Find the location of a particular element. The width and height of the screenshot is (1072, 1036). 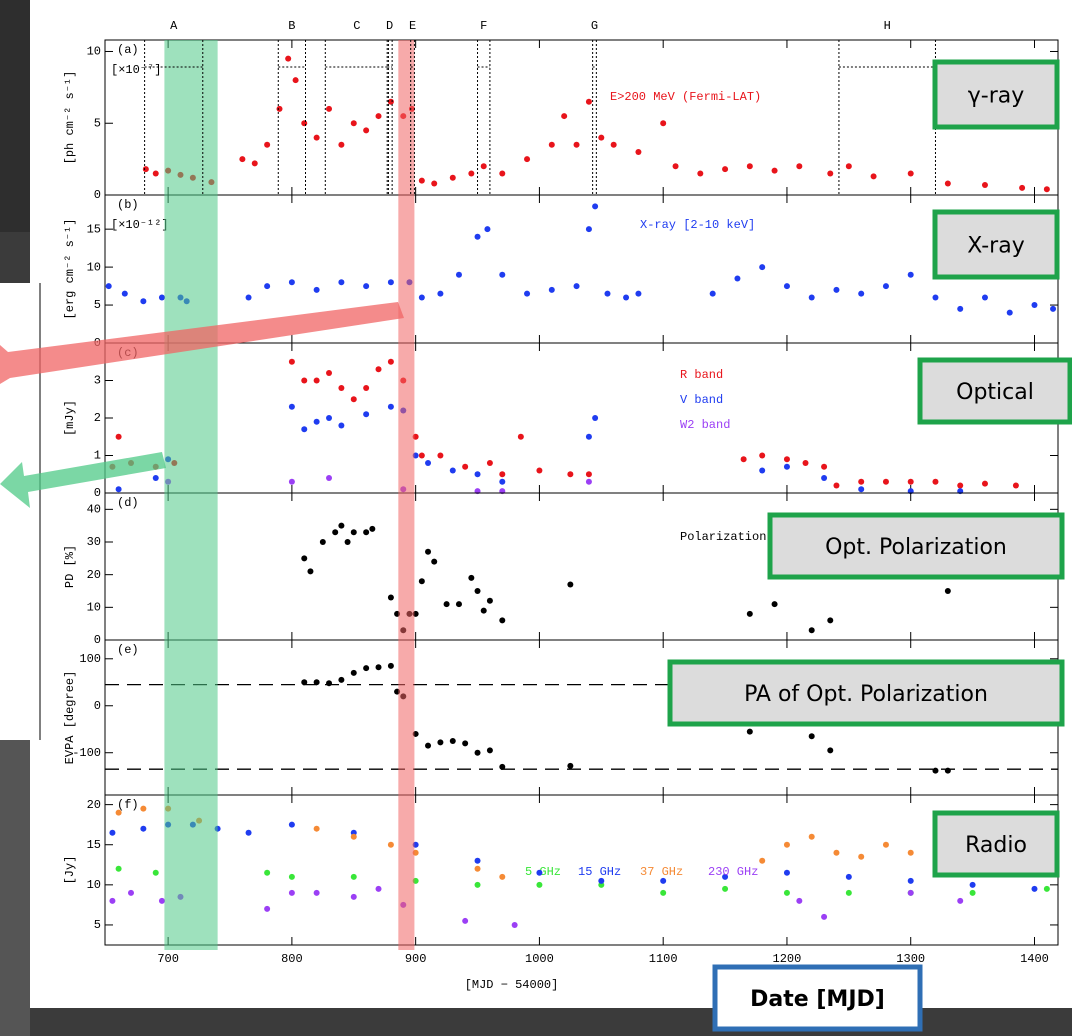

period-label: E is located at coordinates (412, 26).